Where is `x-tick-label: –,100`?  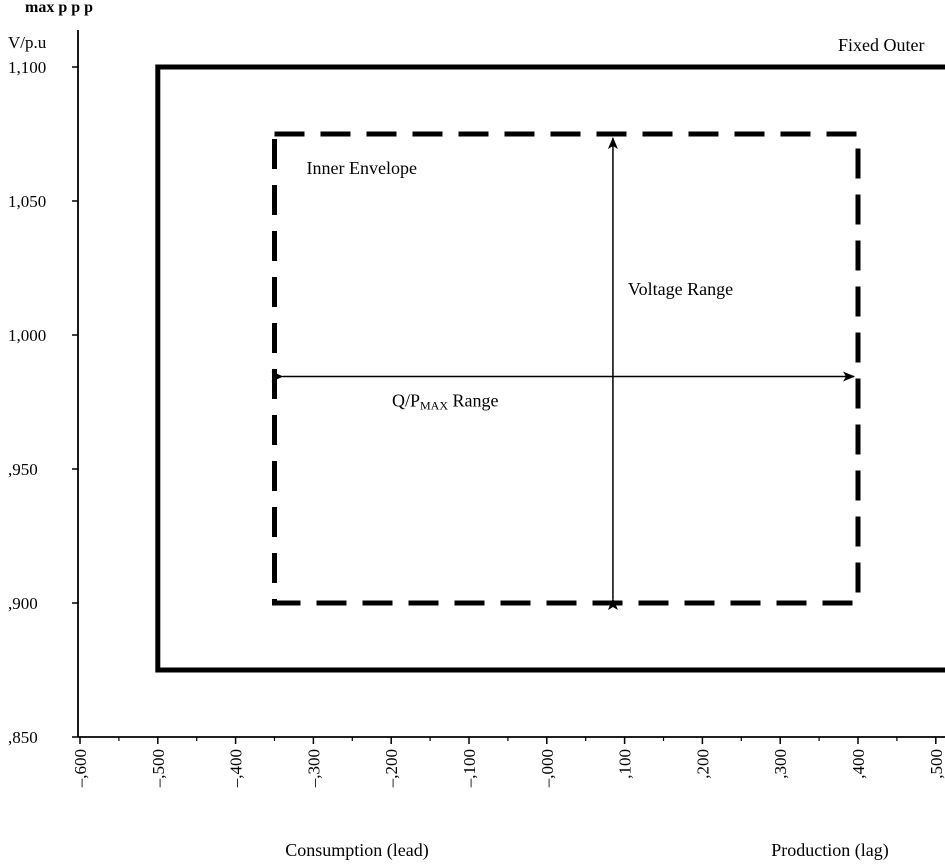
x-tick-label: –,100 is located at coordinates (469, 768).